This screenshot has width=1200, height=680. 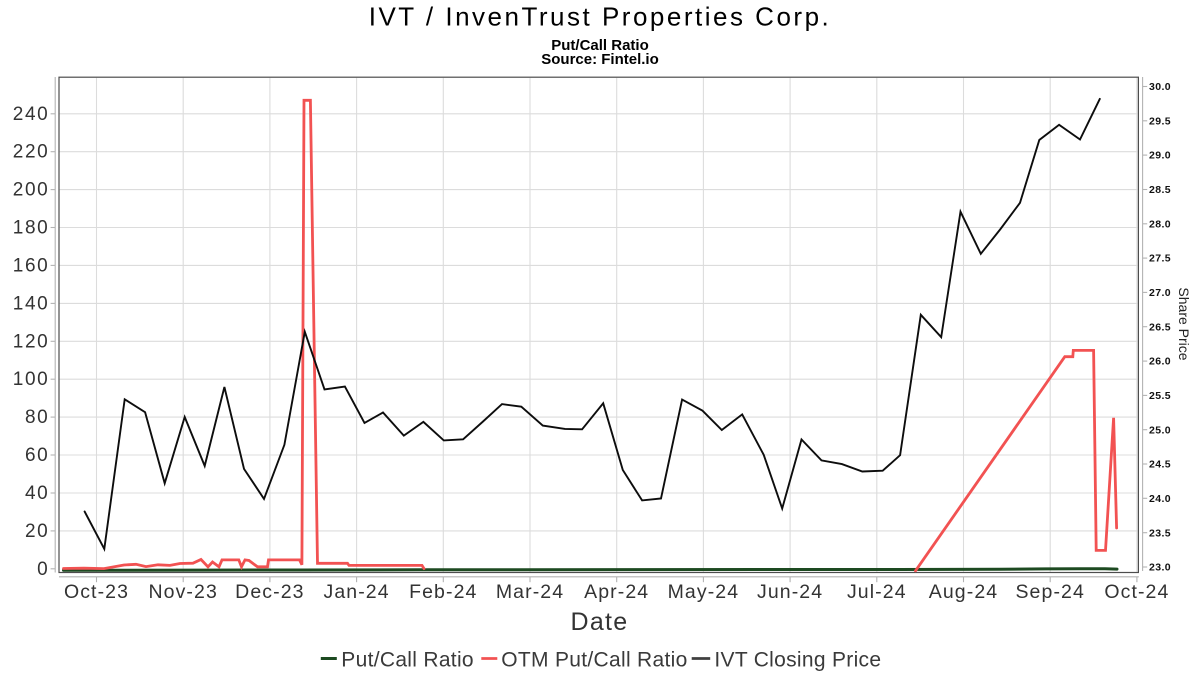 I want to click on svg-text: 120, so click(x=31, y=341).